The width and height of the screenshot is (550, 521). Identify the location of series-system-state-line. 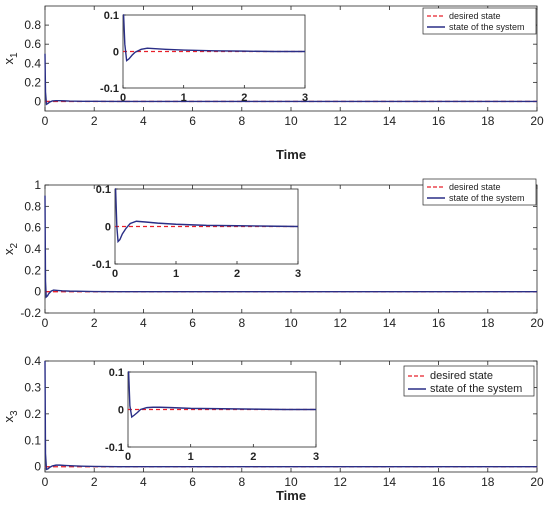
(290, 79).